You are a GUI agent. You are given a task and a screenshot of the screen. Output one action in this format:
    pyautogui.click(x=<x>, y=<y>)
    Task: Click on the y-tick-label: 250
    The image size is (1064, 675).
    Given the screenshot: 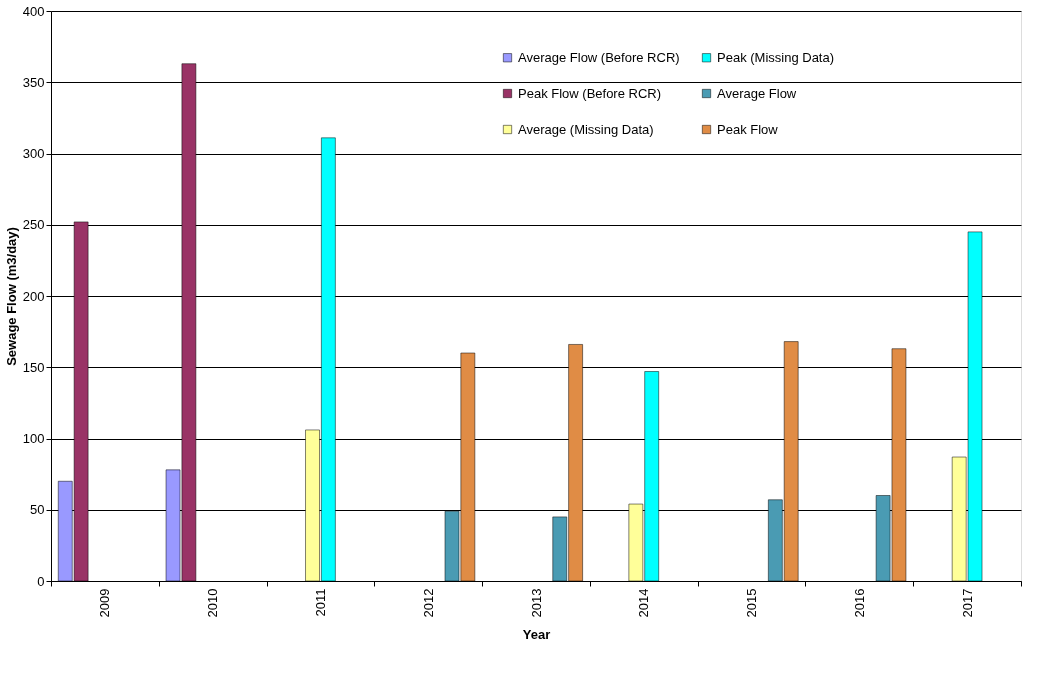 What is the action you would take?
    pyautogui.click(x=33, y=225)
    